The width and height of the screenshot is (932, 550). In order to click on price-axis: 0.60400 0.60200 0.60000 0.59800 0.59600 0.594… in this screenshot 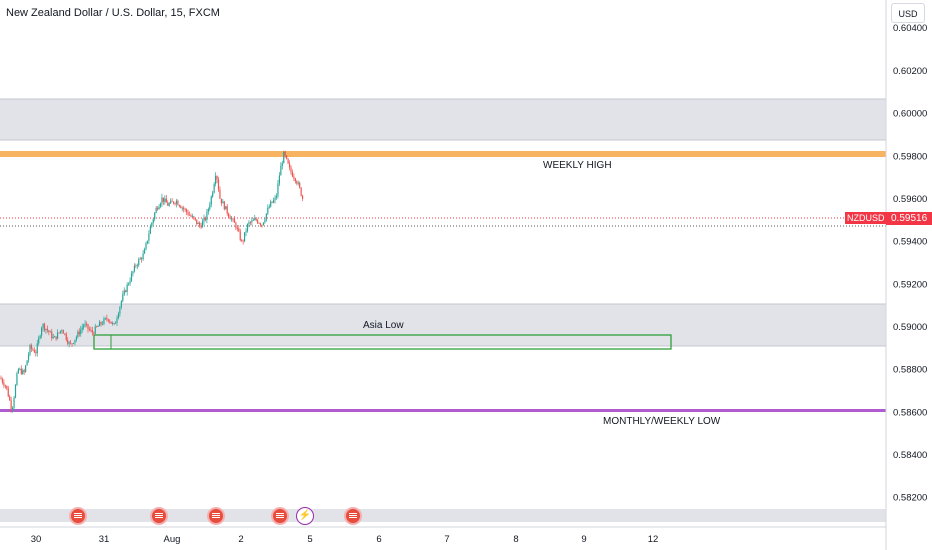, I will do `click(910, 263)`.